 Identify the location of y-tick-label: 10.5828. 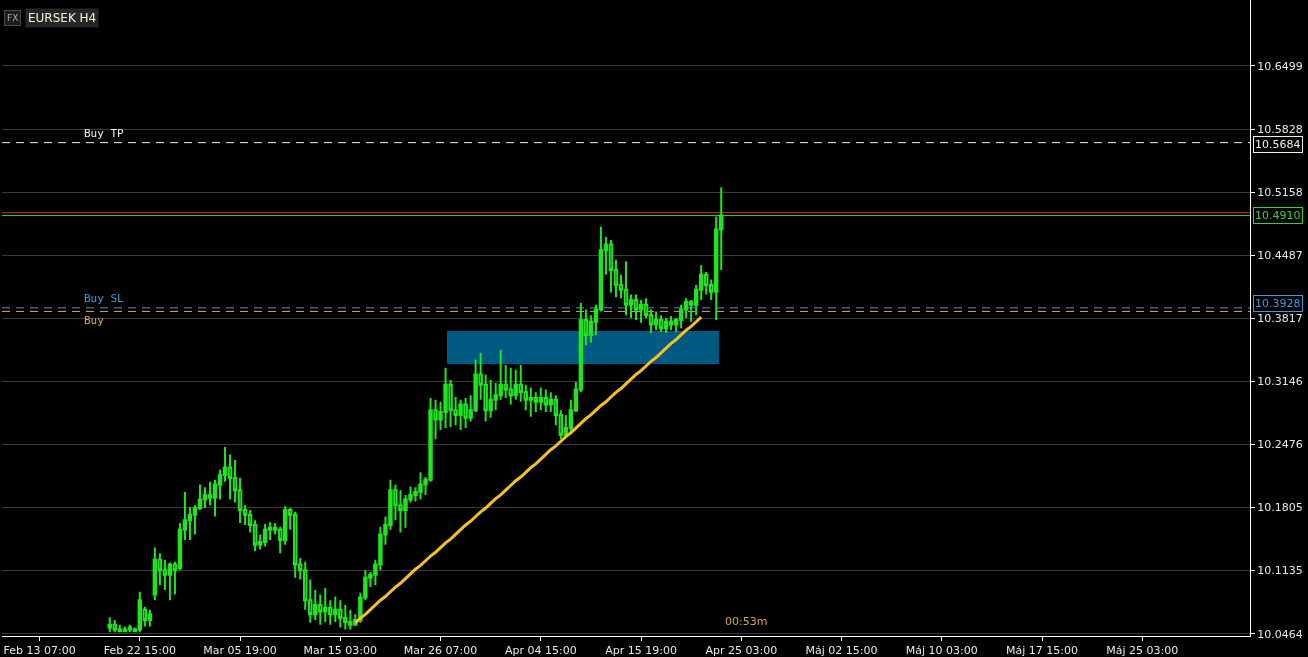
(1280, 129).